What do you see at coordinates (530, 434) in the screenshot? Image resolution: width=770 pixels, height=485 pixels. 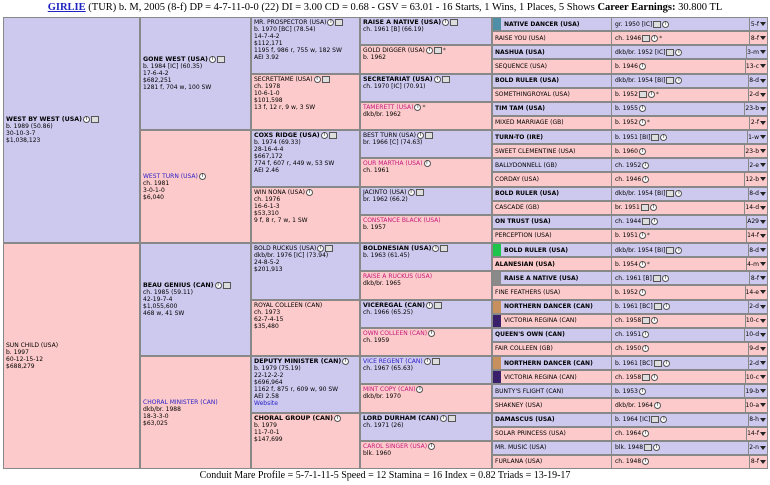 I see `gen5-ancestor-name: SOLAR PRINCESS (USA)` at bounding box center [530, 434].